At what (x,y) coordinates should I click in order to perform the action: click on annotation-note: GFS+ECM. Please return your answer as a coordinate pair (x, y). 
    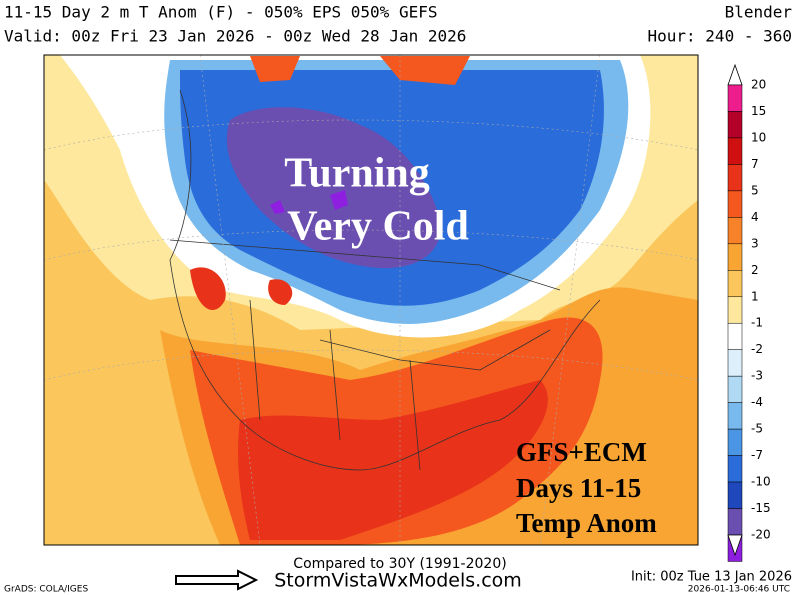
    Looking at the image, I should click on (581, 452).